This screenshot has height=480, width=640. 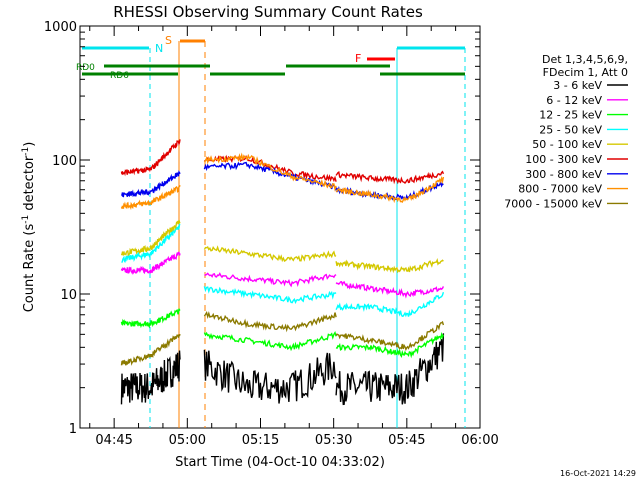 I want to click on legend-entry-label: 12 - 25 keV, so click(x=570, y=115).